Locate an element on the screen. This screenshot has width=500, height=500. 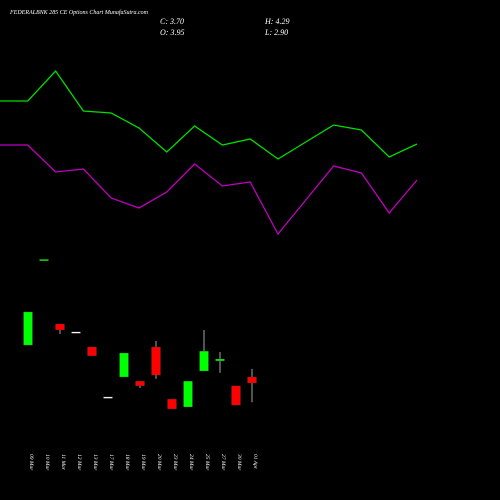
high-label: H: 4.29 is located at coordinates (276, 21).